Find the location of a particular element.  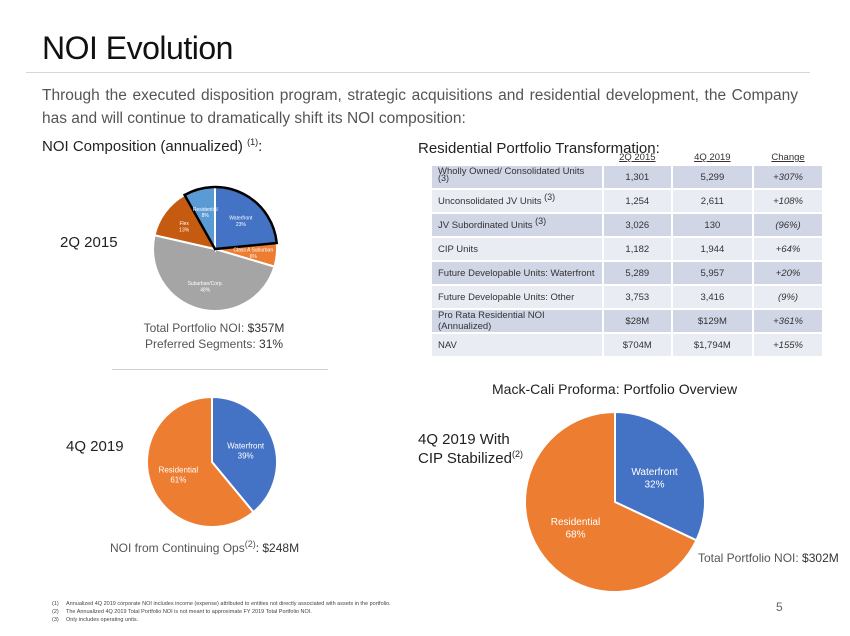

pie-label: Waterfront 23% is located at coordinates (241, 222).